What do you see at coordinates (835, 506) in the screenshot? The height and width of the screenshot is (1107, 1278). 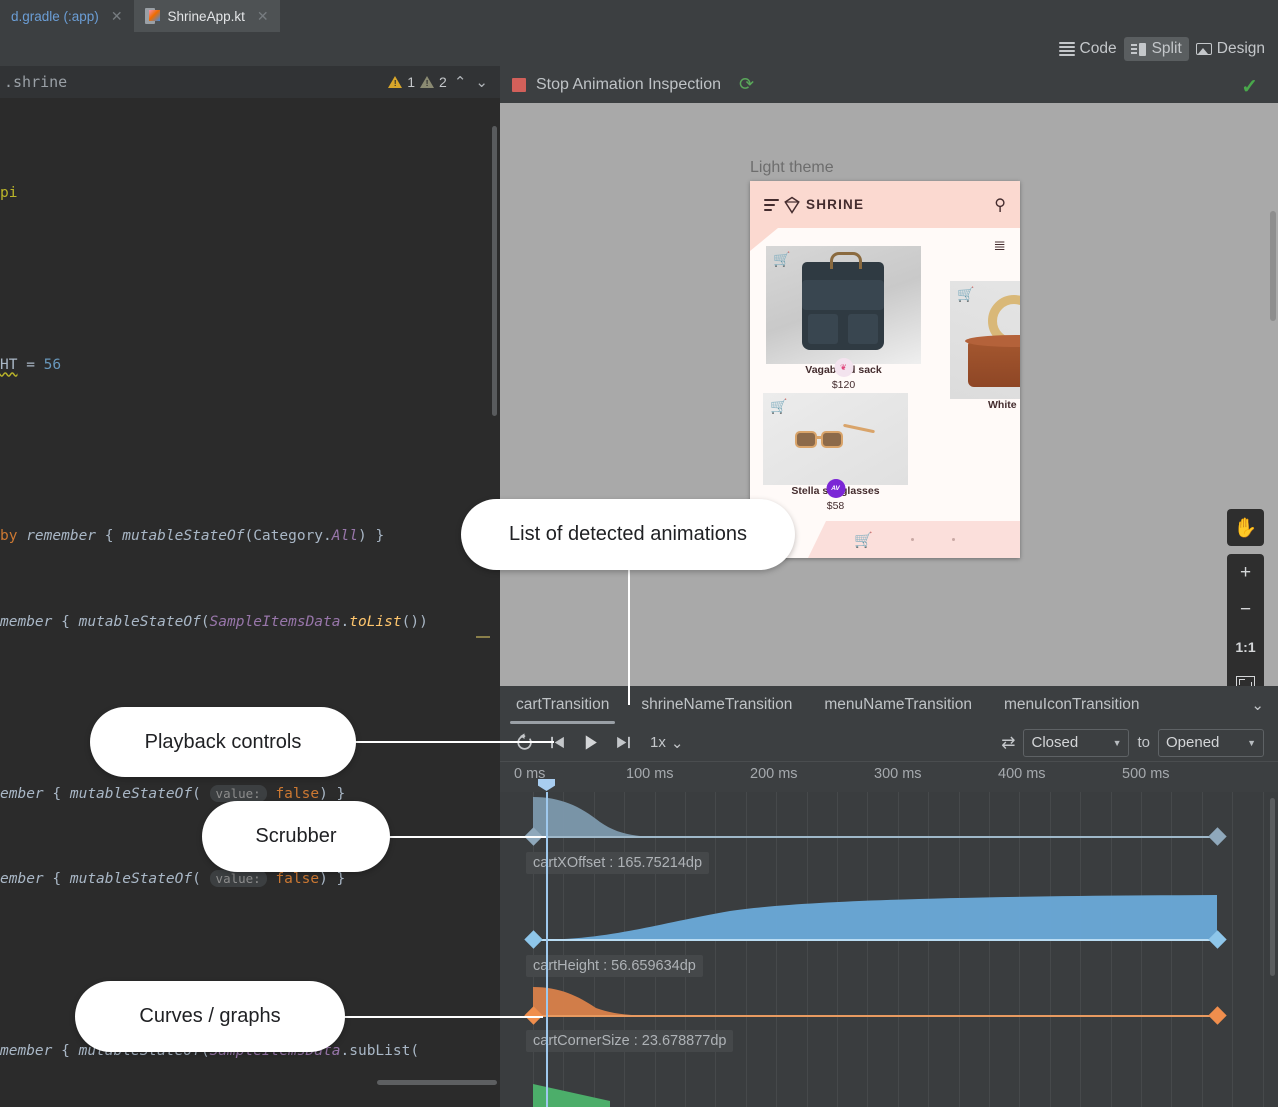 I see `product-price: $58` at bounding box center [835, 506].